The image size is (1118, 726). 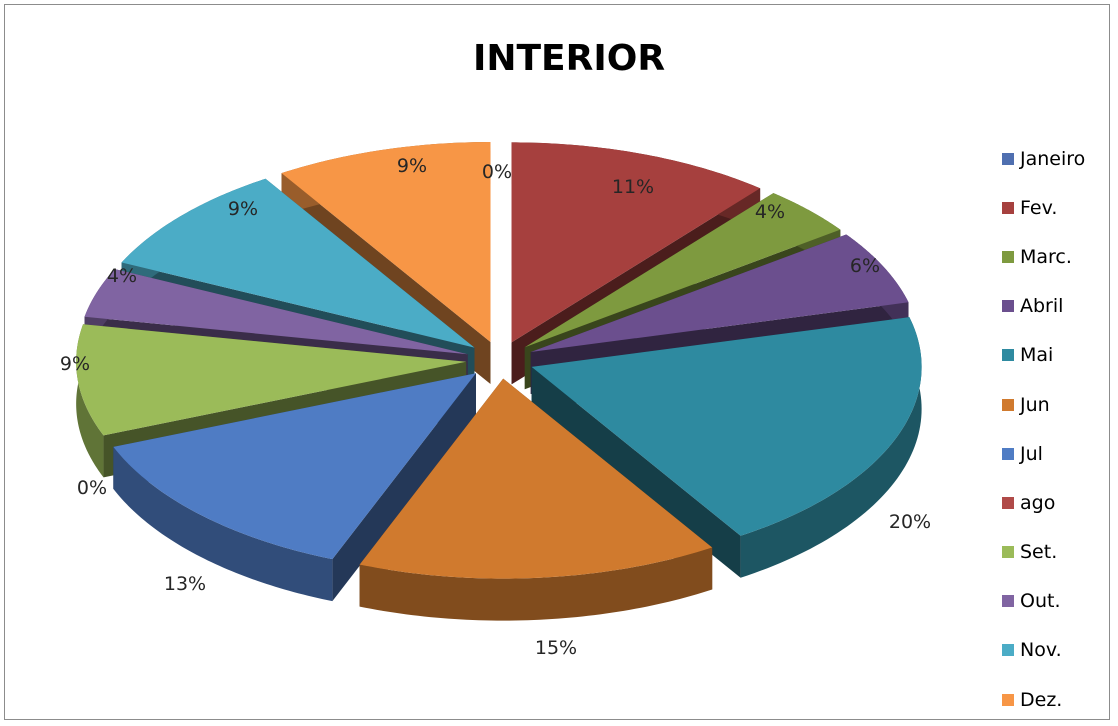 What do you see at coordinates (910, 522) in the screenshot?
I see `data-label-mai: 20%` at bounding box center [910, 522].